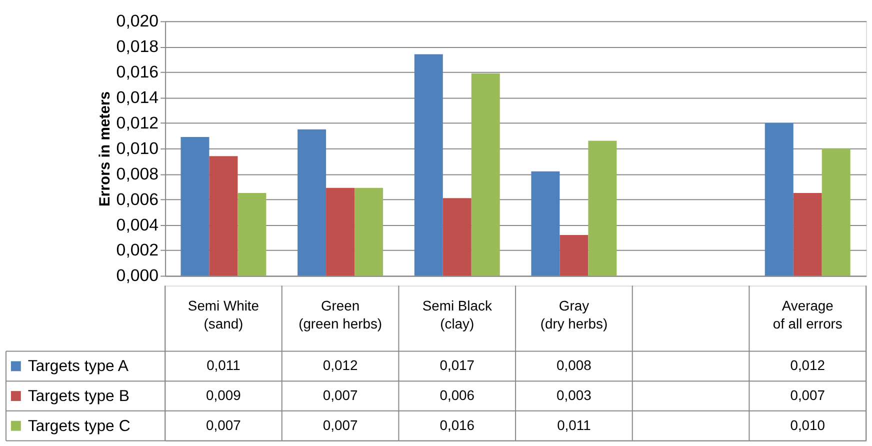 This screenshot has width=872, height=446. What do you see at coordinates (224, 394) in the screenshot?
I see `data-label: 0,009` at bounding box center [224, 394].